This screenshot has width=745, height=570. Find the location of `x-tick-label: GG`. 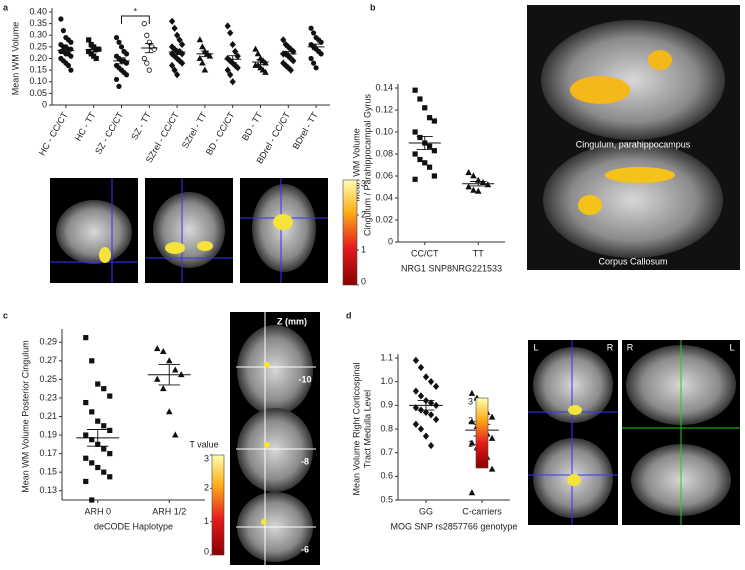

x-tick-label: GG is located at coordinates (426, 511).